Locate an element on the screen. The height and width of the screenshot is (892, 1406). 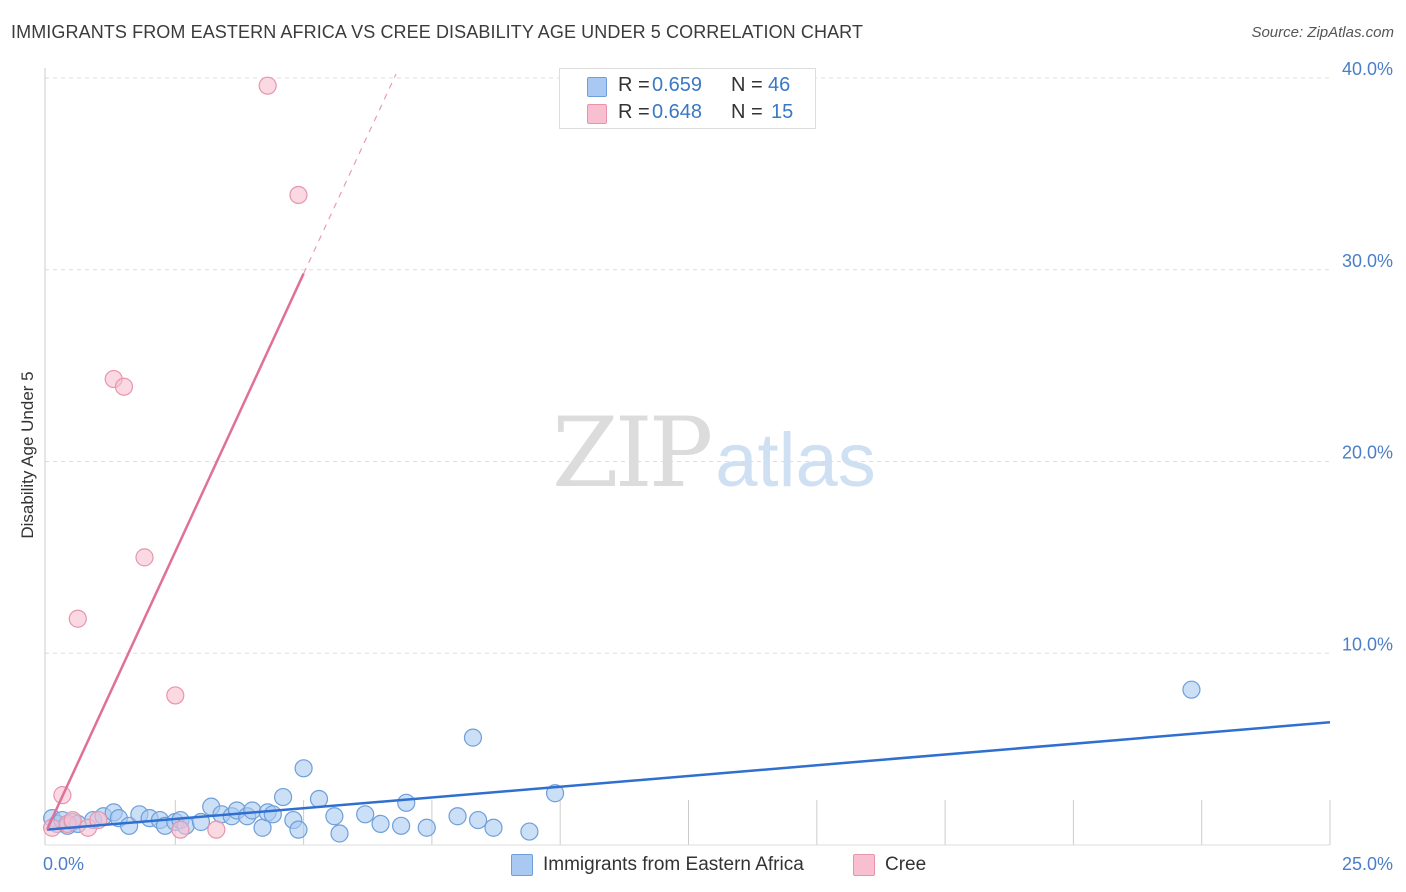
y-tick-label: 20.0% is located at coordinates (1367, 453).